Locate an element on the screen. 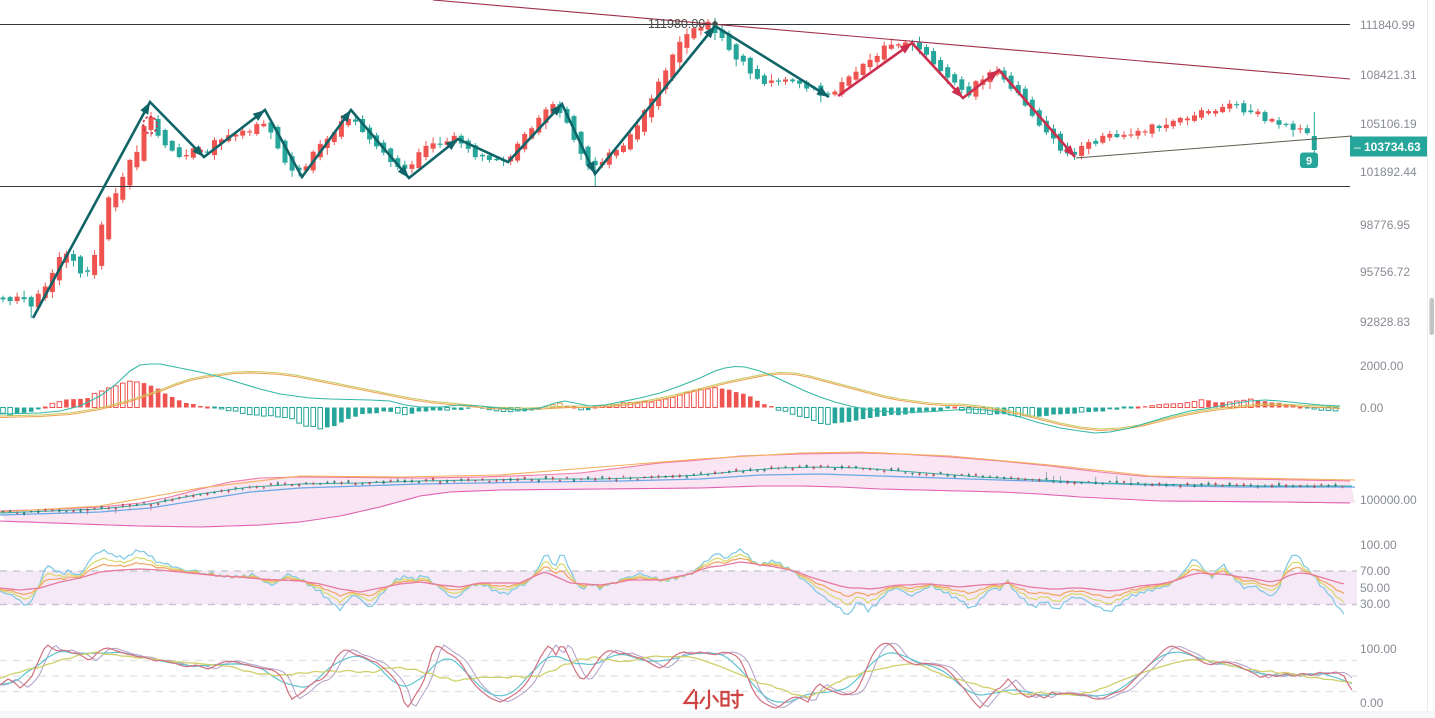 The image size is (1435, 718). svg-text: 101892.44 is located at coordinates (1388, 172).